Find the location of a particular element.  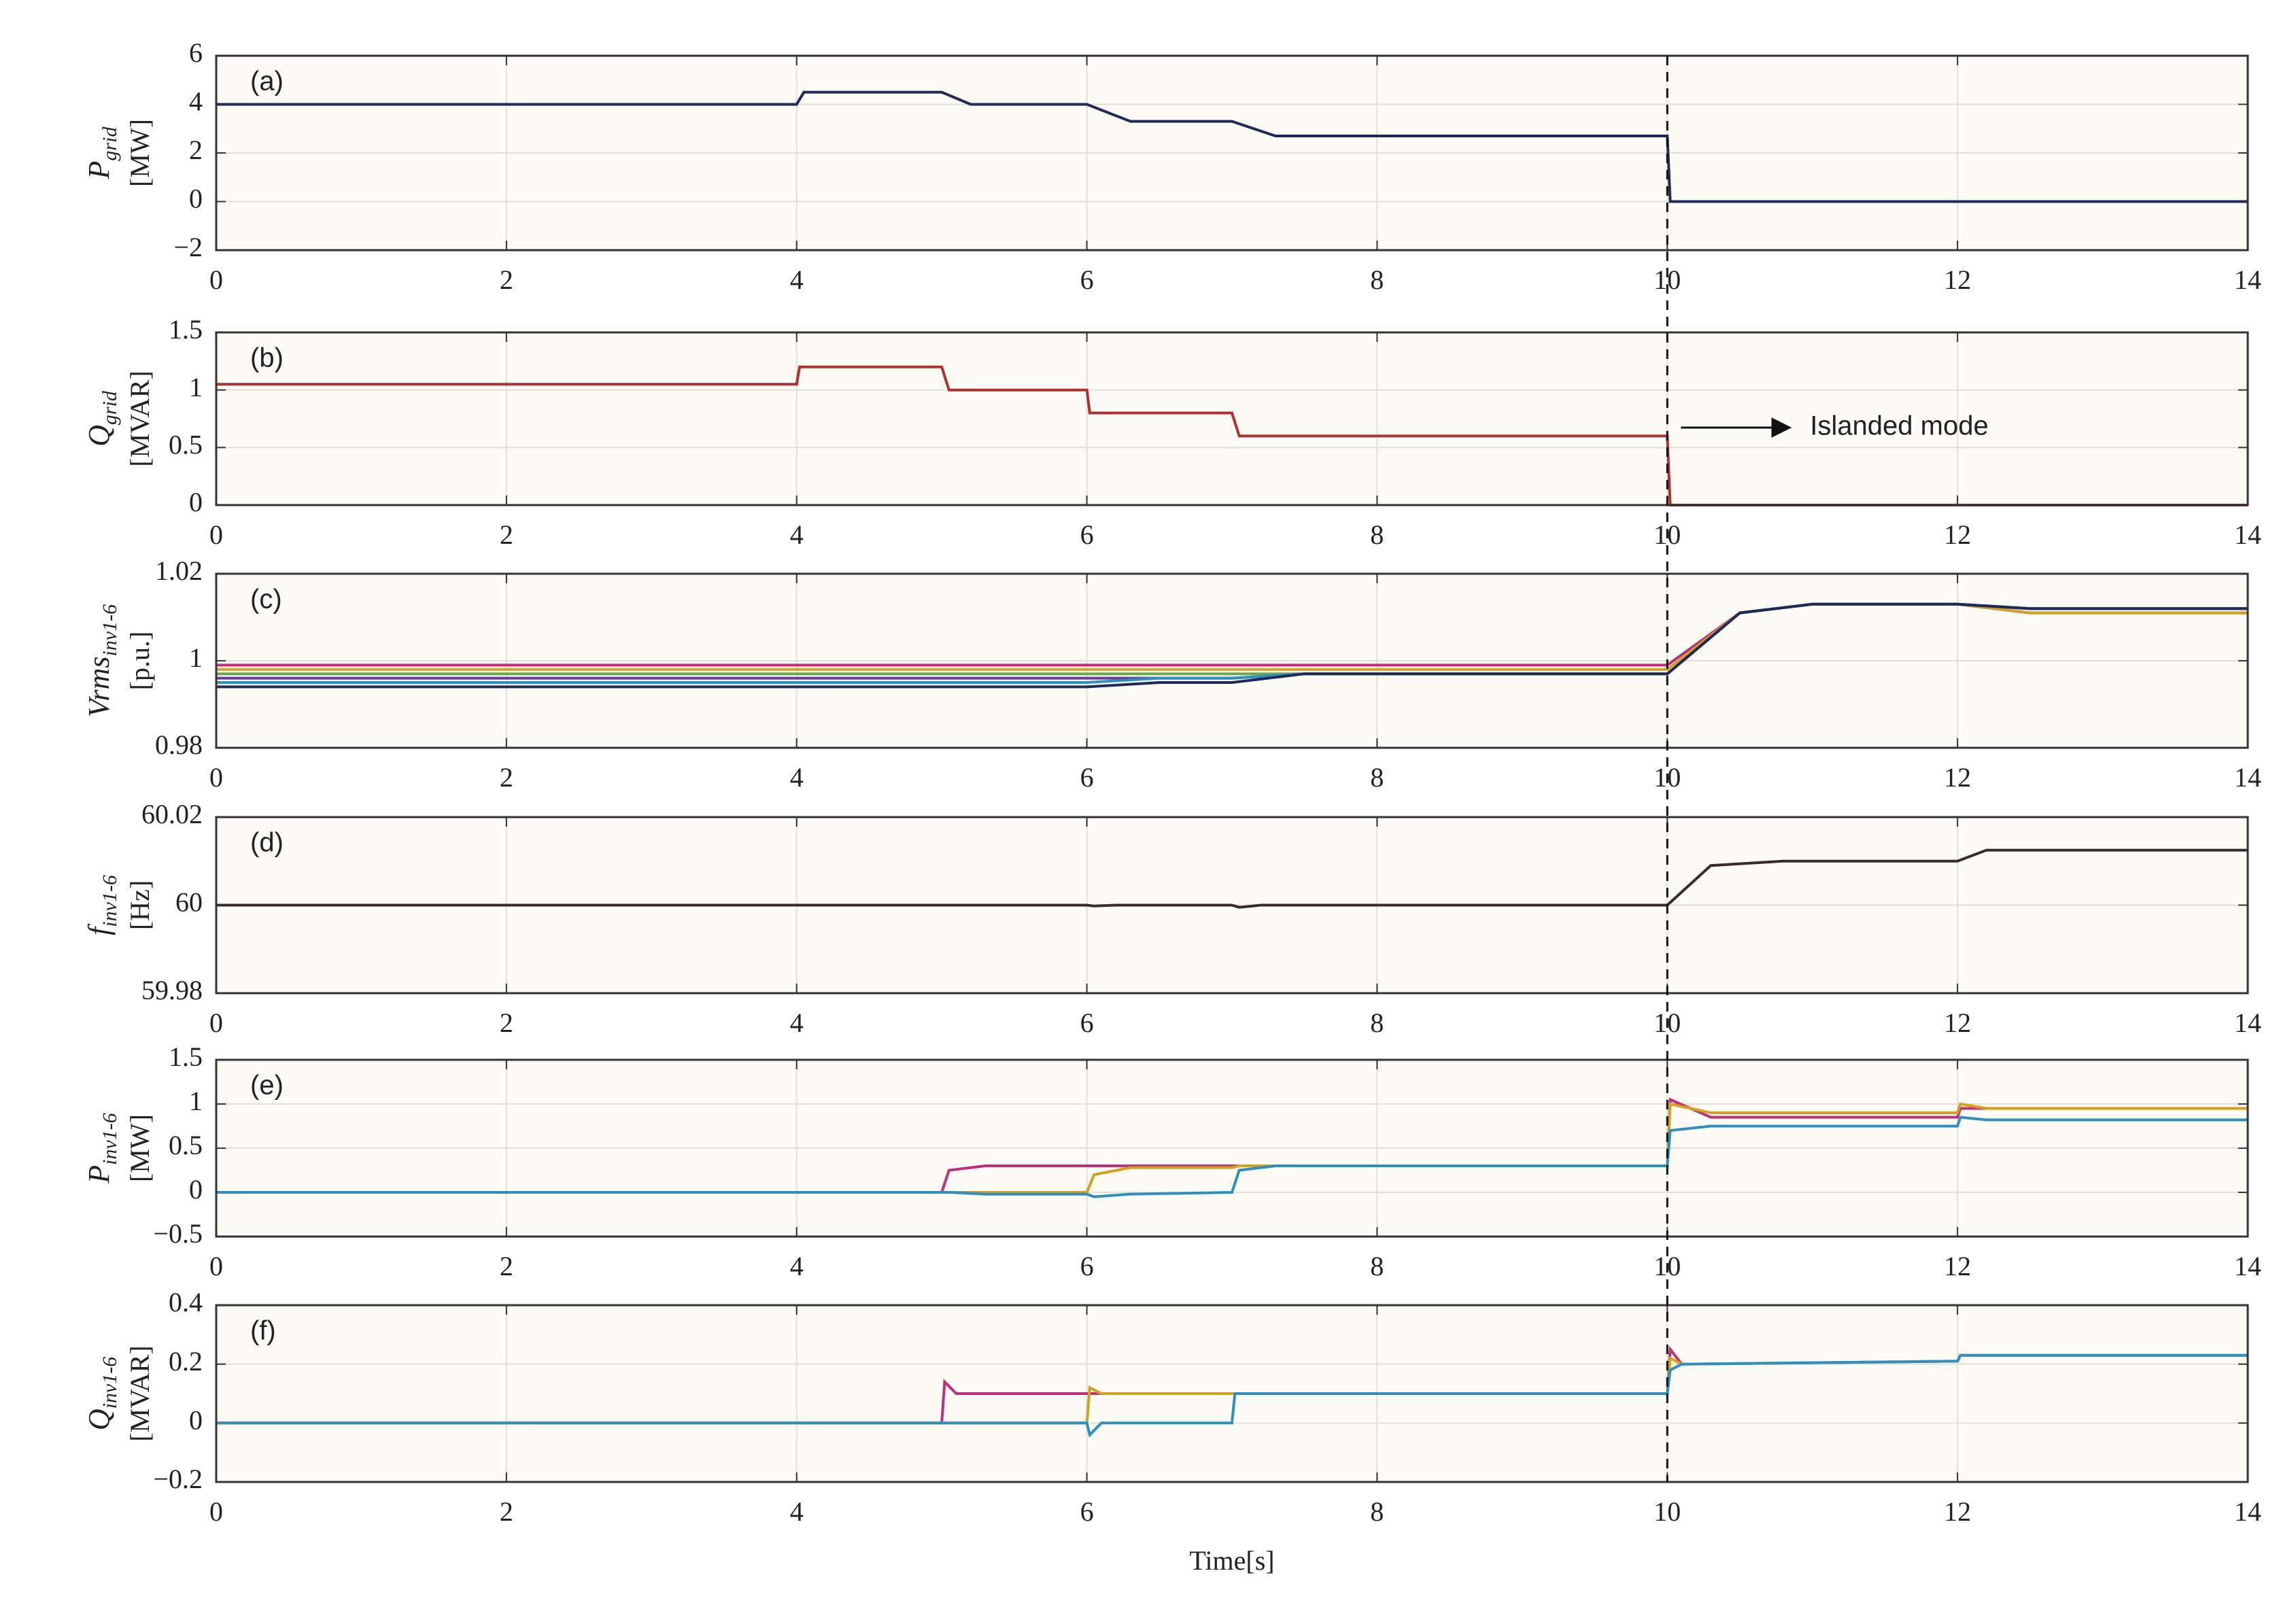

y-axis-unit: [p.u.] is located at coordinates (140, 661).